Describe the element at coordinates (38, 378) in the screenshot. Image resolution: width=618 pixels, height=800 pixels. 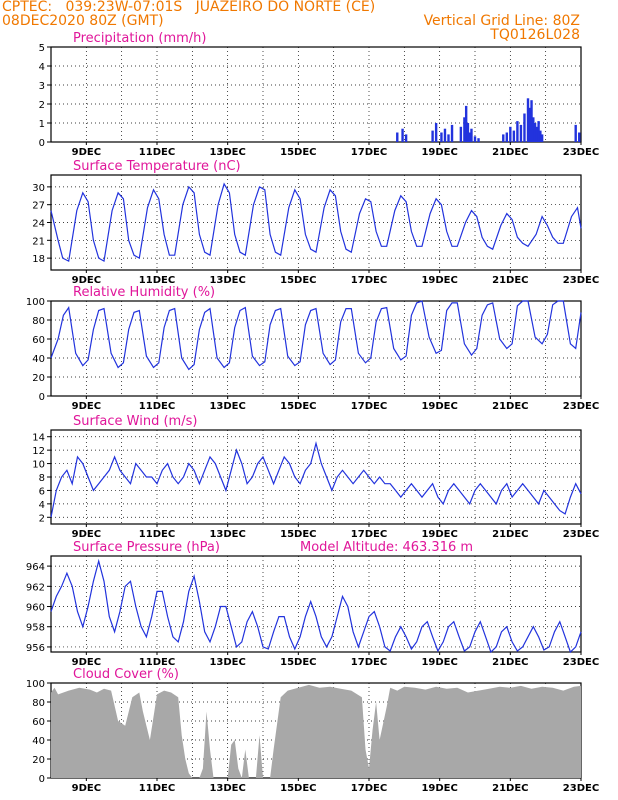
I see `y-tick-label: 20` at that location.